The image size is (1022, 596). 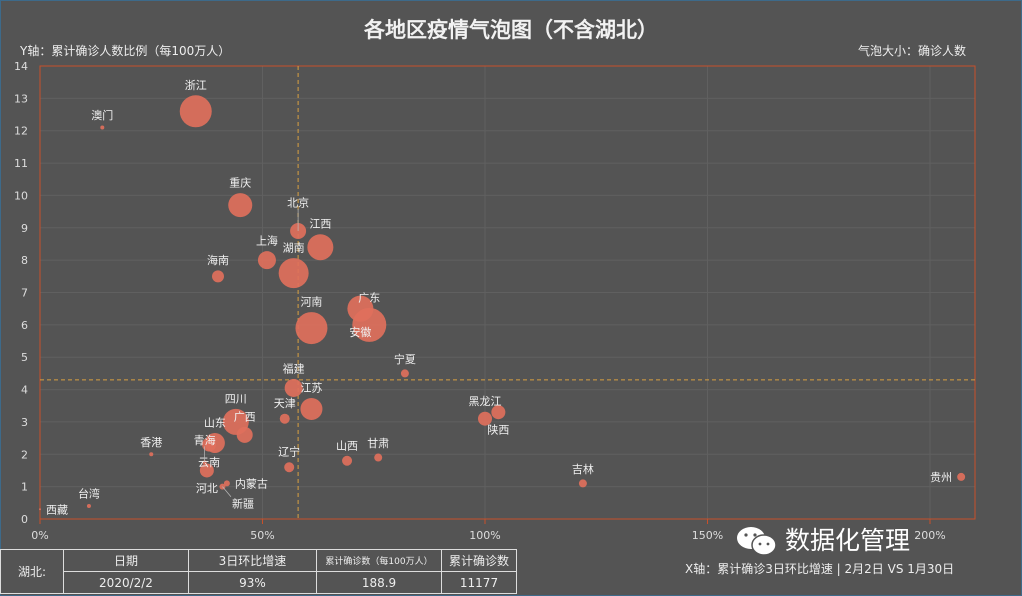 I want to click on bubble-海南, so click(x=218, y=276).